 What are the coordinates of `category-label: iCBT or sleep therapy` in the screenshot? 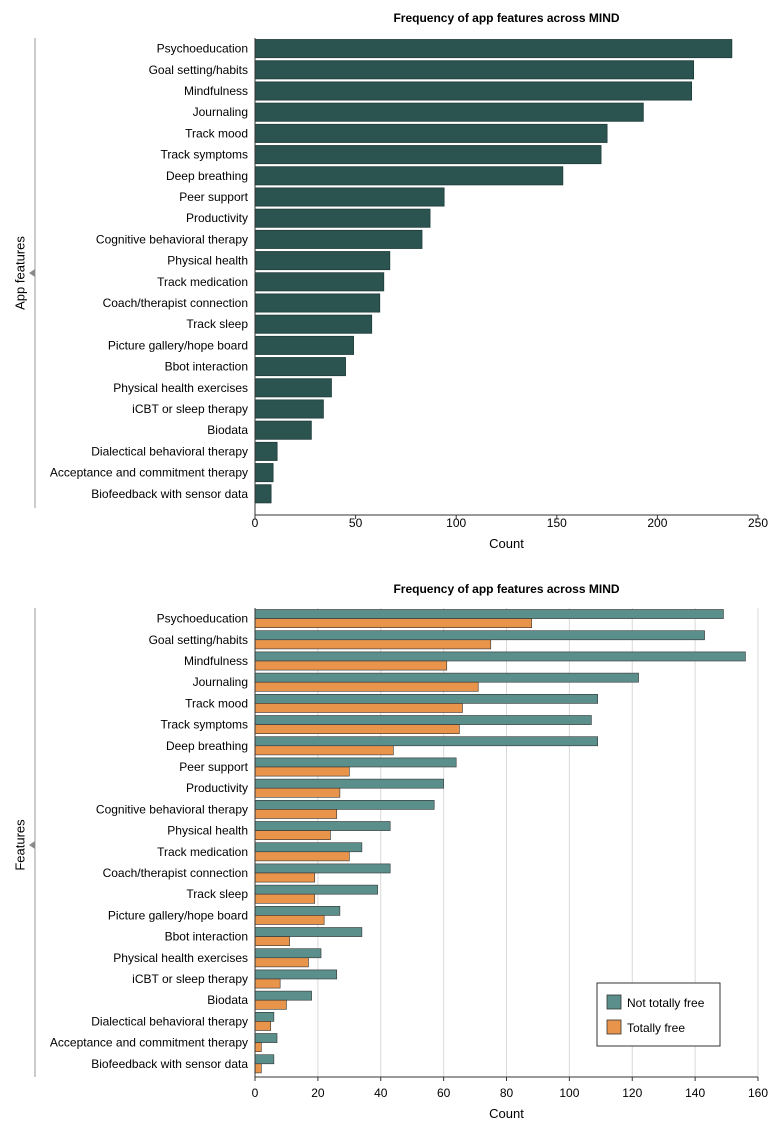 It's located at (190, 979).